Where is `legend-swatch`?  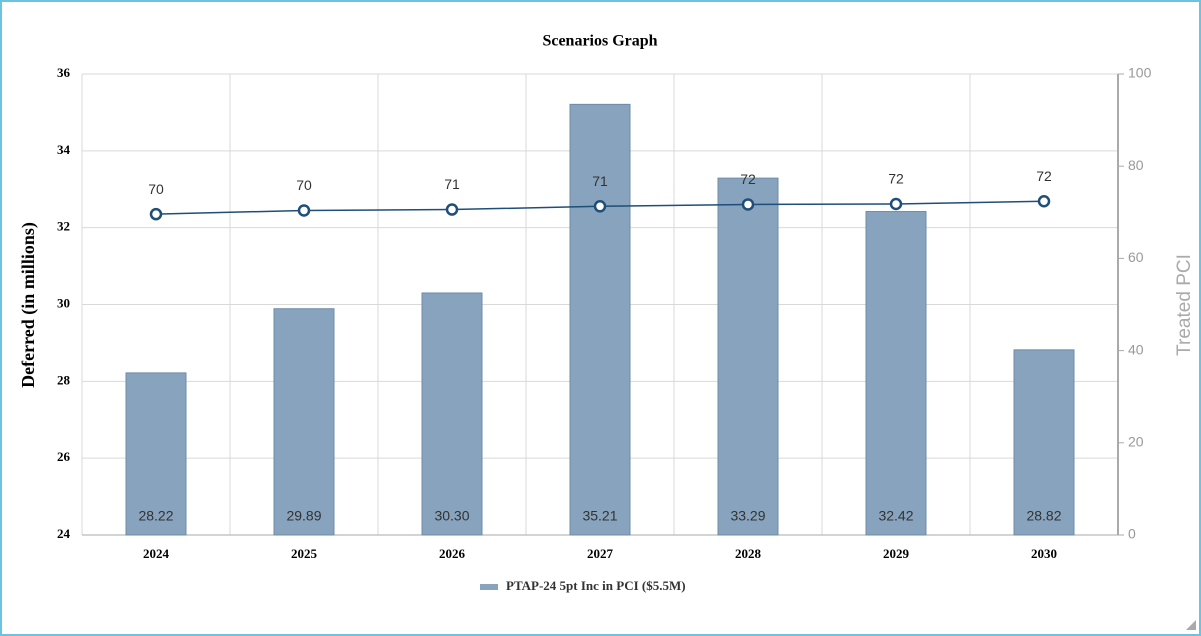
legend-swatch is located at coordinates (489, 587).